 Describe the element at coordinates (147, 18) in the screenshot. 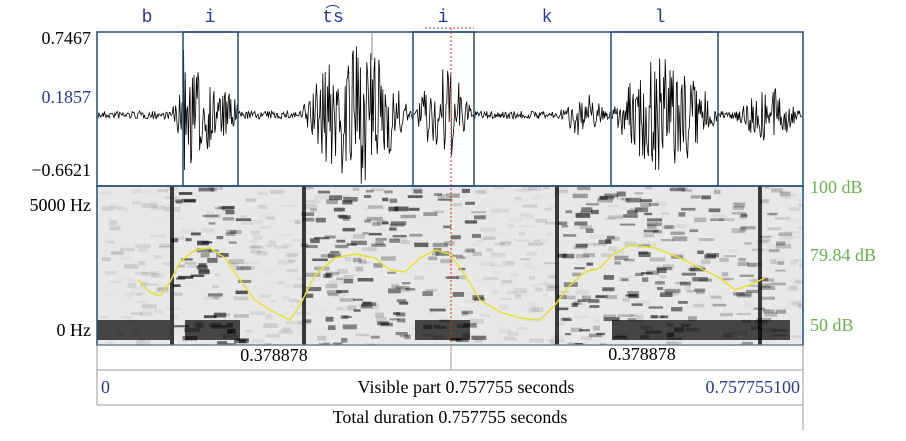

I see `phoneme: b` at that location.